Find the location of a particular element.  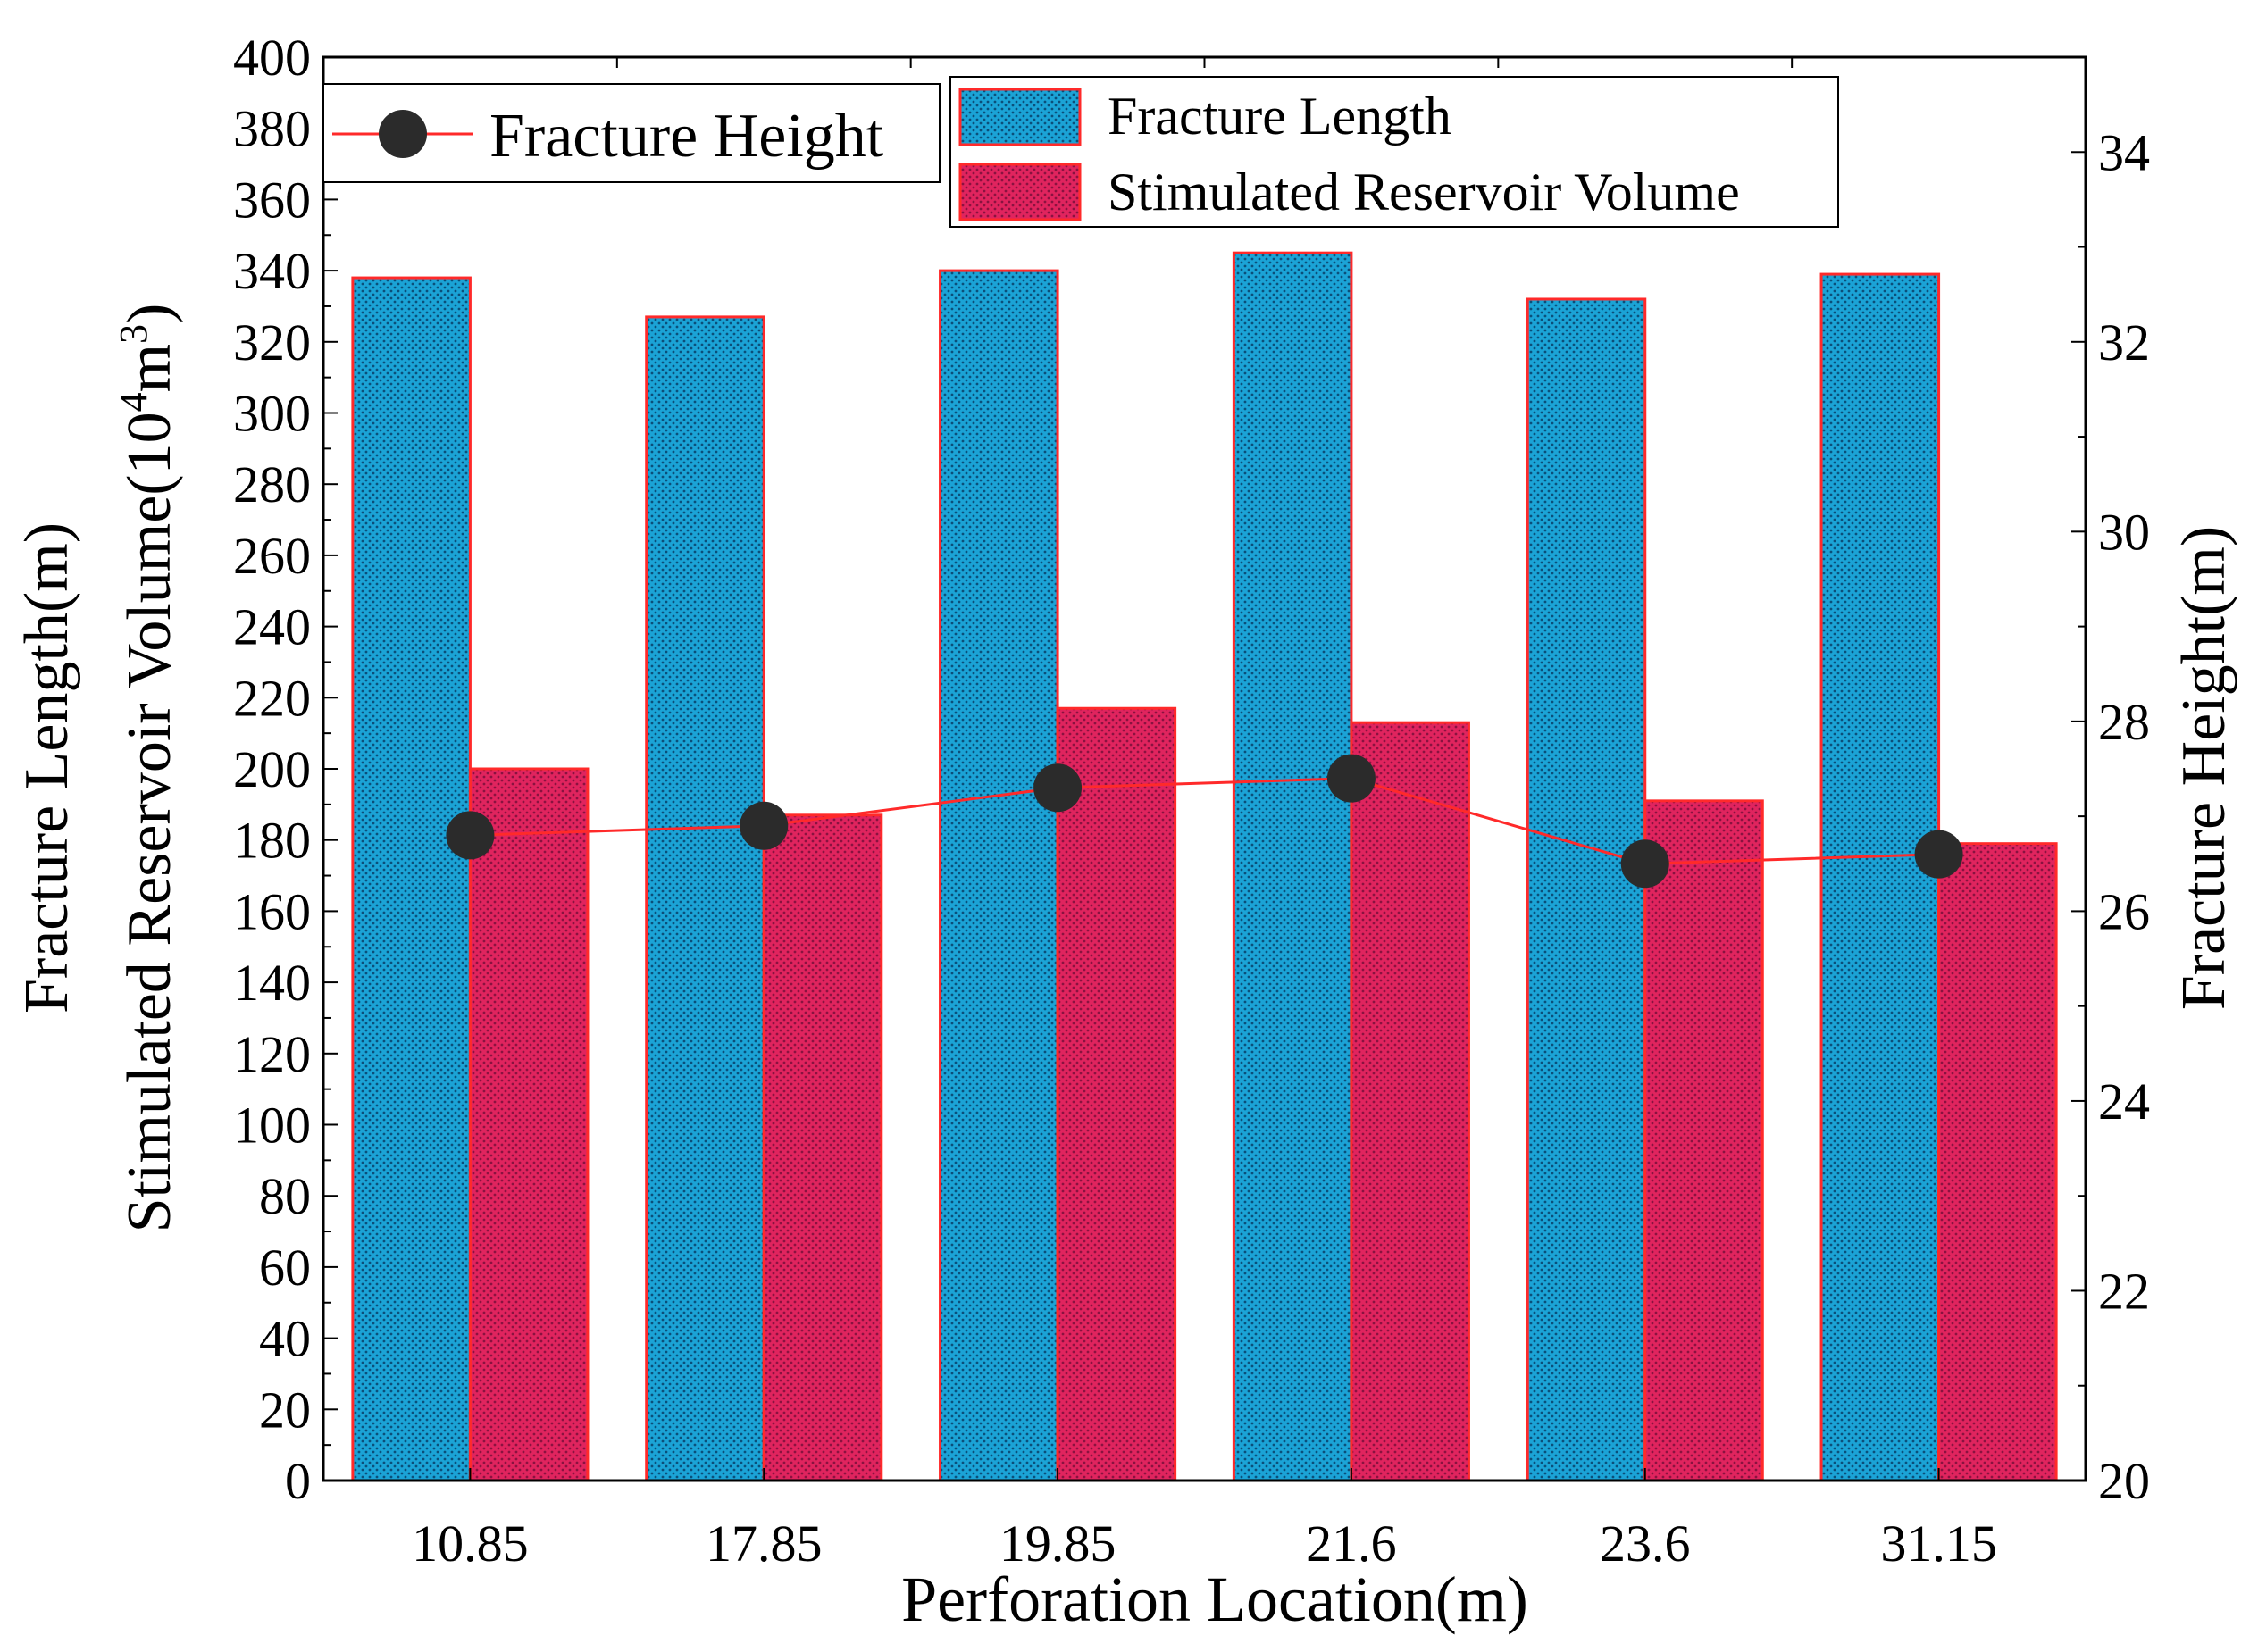

y-tick-label-left: 400 is located at coordinates (272, 58).